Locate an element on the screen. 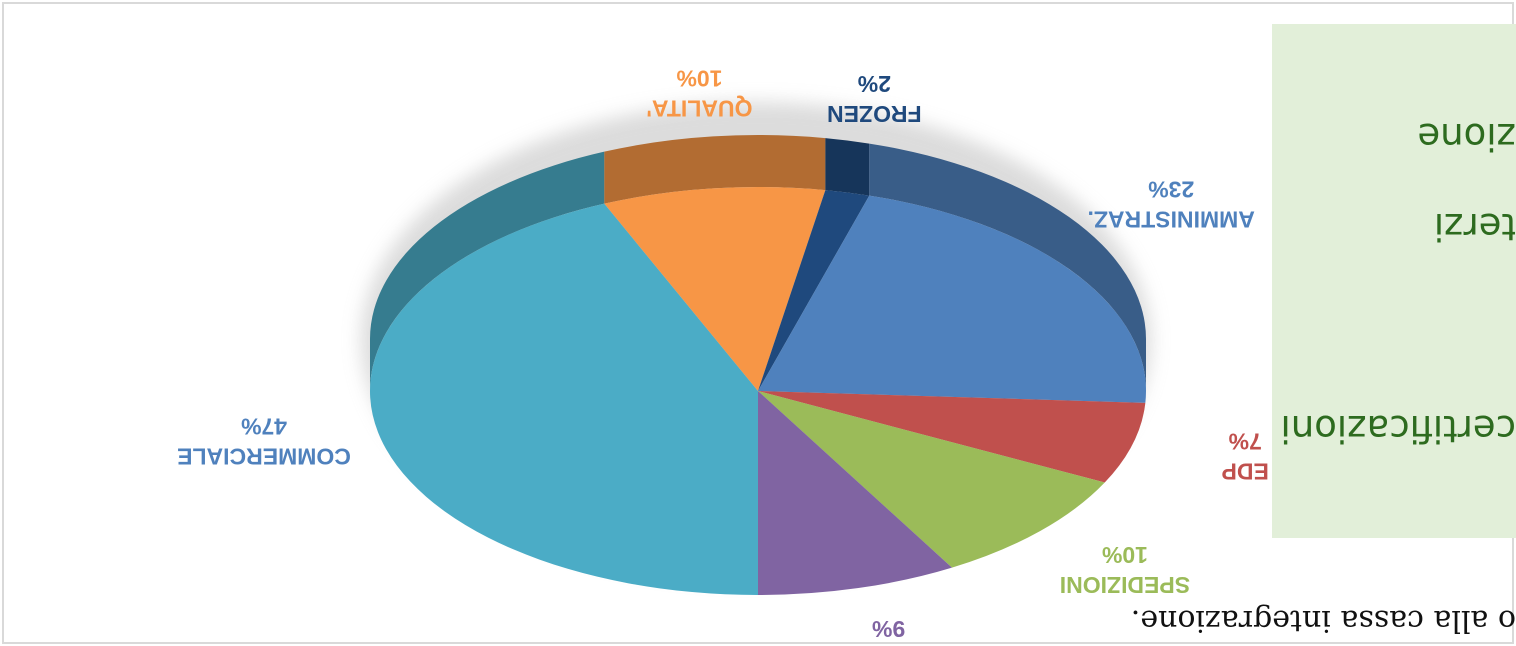  pie-slice-edp is located at coordinates (952, 437).